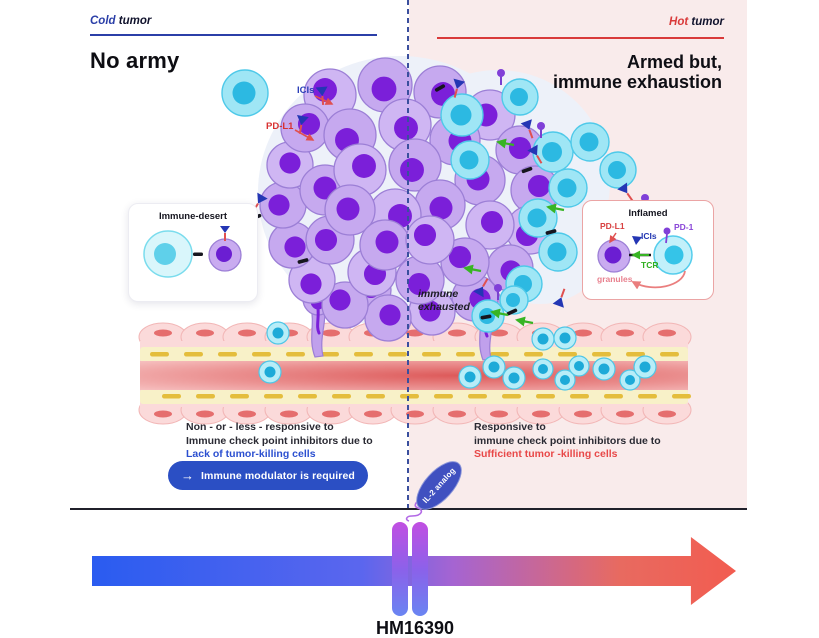 This screenshot has width=819, height=638. Describe the element at coordinates (187, 475) in the screenshot. I see `right-arrow-icon: →` at that location.